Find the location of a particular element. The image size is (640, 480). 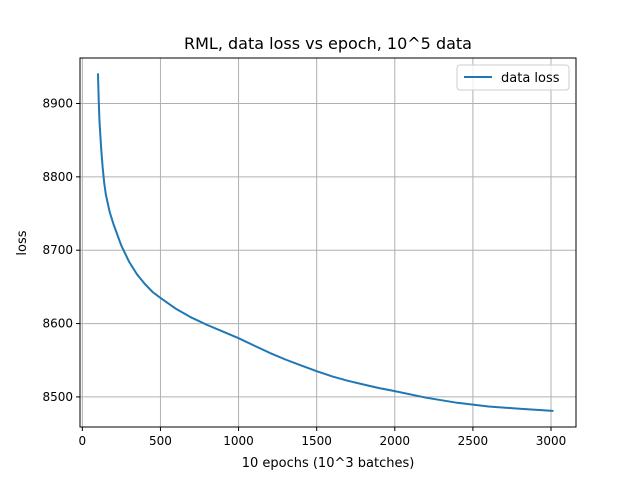

x-axis-label: 10 epochs (10^3 batches) is located at coordinates (328, 463).